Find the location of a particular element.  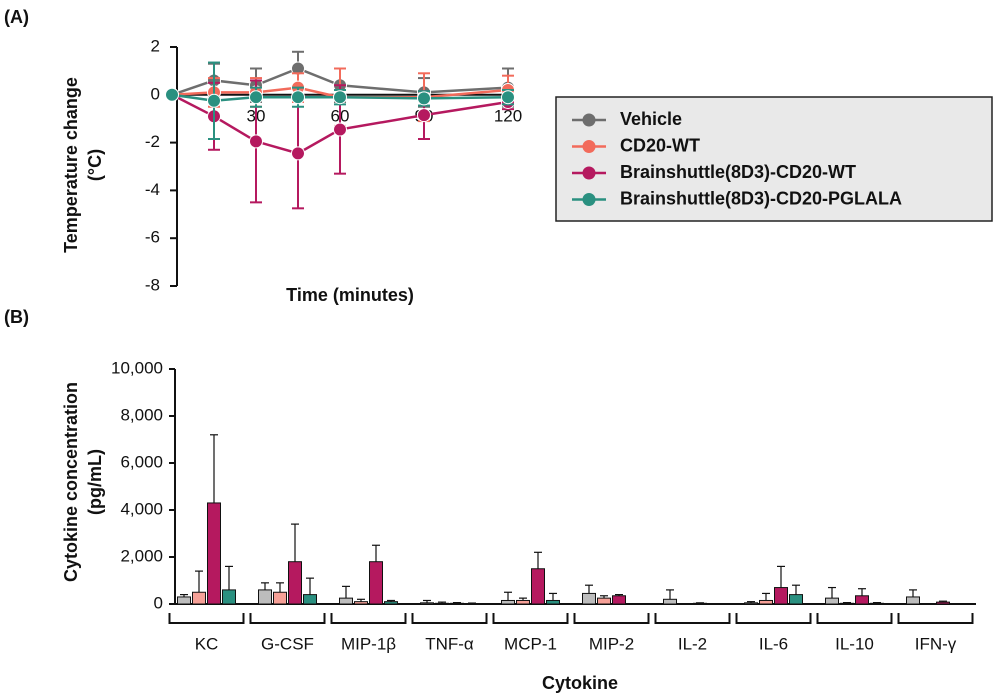

y-tick-label: 8,000 is located at coordinates (141, 414).